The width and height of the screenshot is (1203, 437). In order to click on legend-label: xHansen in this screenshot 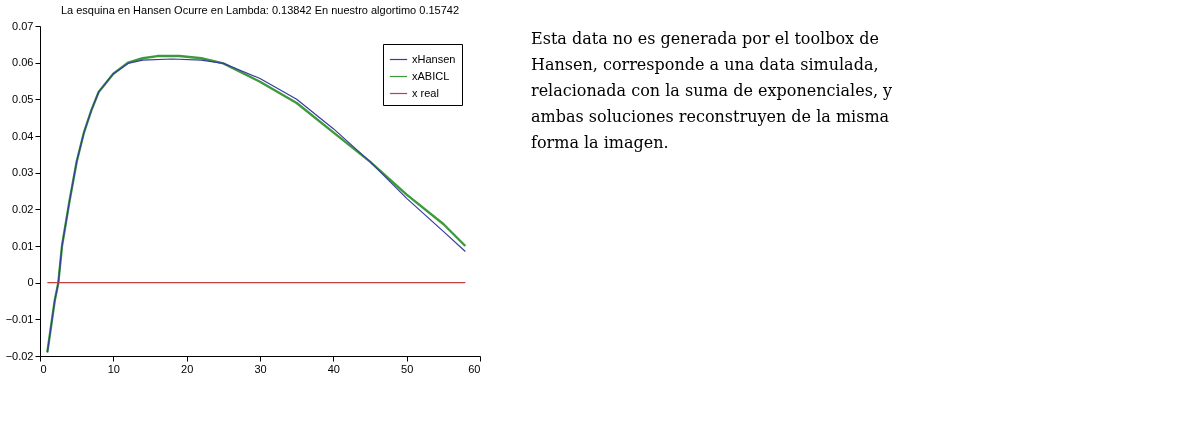, I will do `click(434, 58)`.